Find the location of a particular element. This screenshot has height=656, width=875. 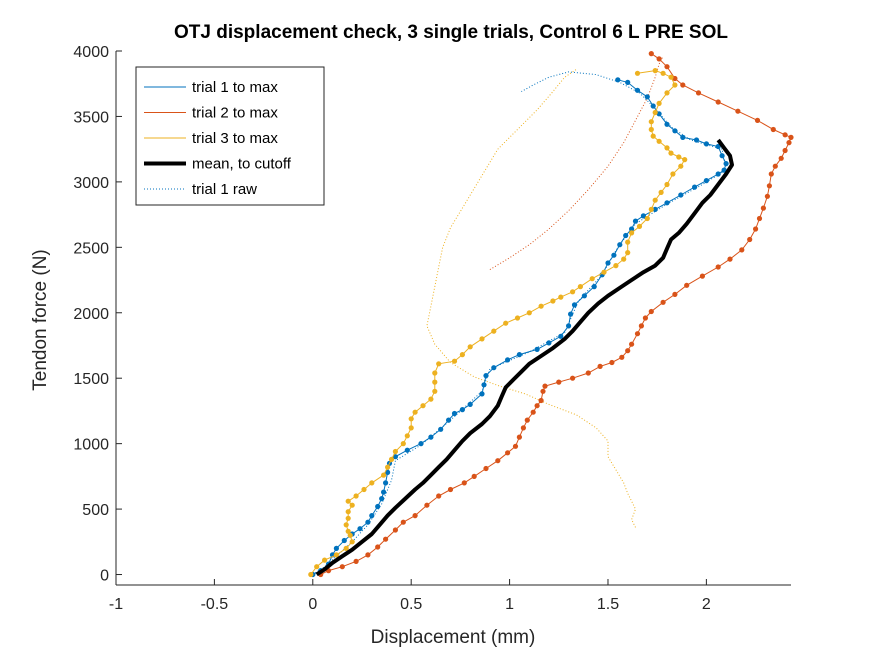

y-tick-label: 1000 is located at coordinates (91, 445).